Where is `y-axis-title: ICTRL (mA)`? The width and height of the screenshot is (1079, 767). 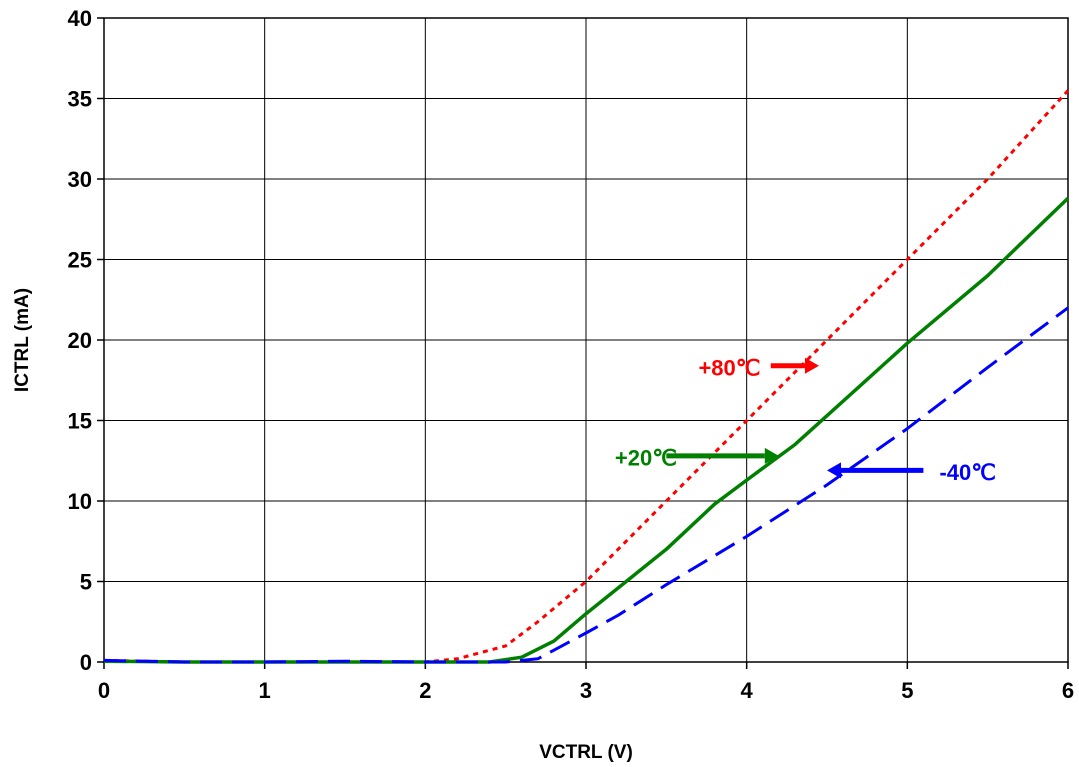 y-axis-title: ICTRL (mA) is located at coordinates (22, 340).